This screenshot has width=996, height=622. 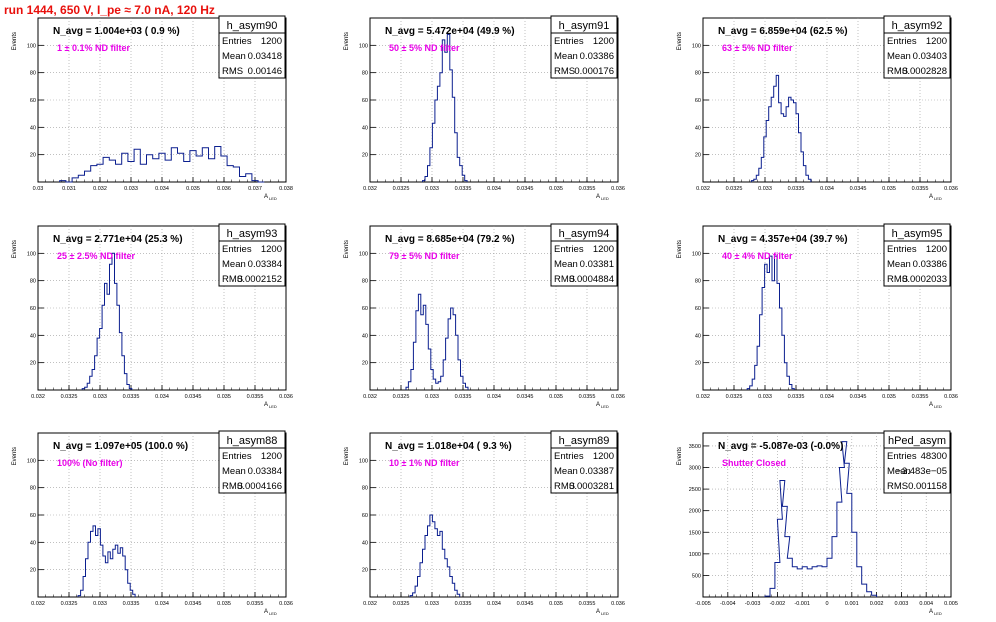 I want to click on hist-name: h_asym89, so click(x=584, y=441).